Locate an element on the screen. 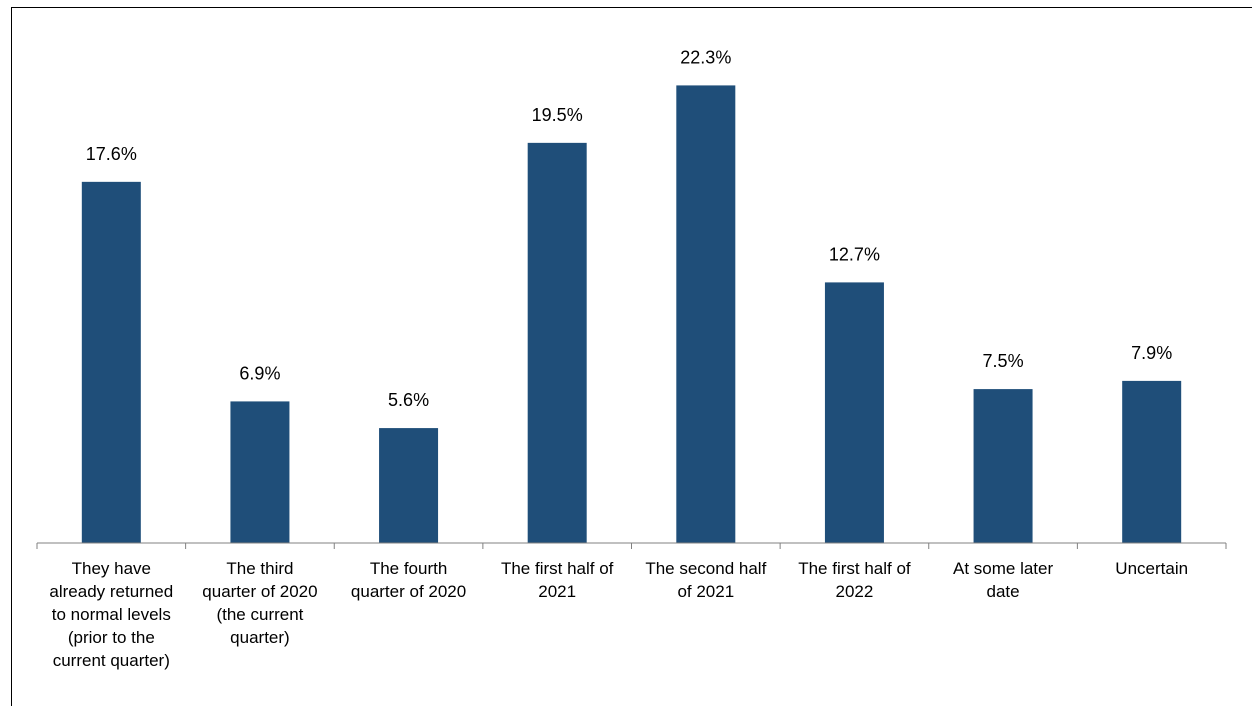 Image resolution: width=1253 pixels, height=706 pixels. category-label-line: The third is located at coordinates (259, 568).